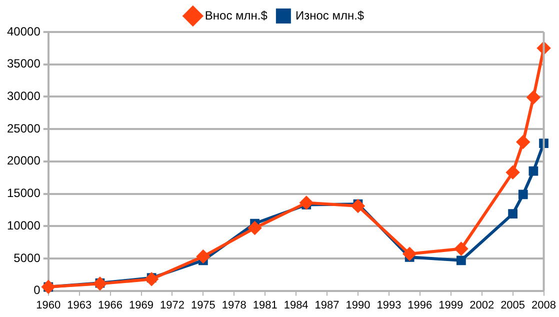 This screenshot has width=559, height=317. What do you see at coordinates (296, 305) in the screenshot?
I see `x-tick-label: 1984` at bounding box center [296, 305].